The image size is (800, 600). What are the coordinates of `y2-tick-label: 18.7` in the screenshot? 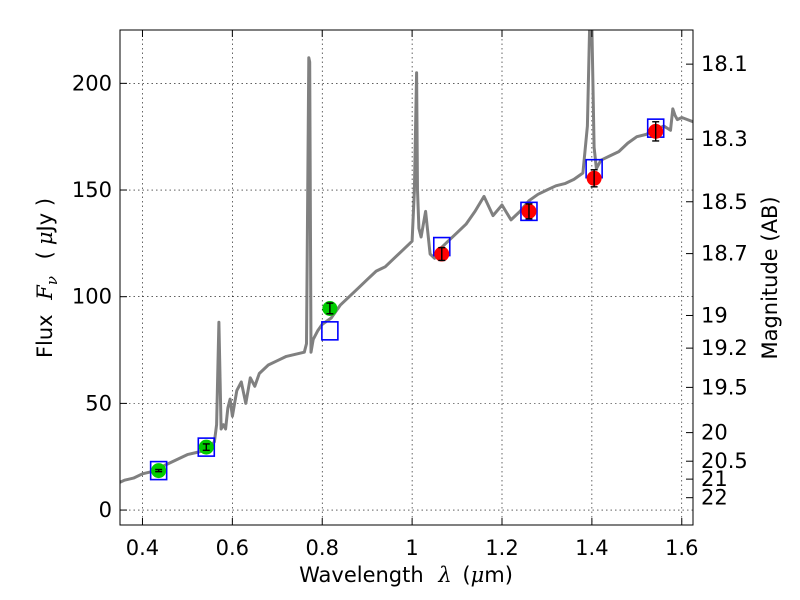 It's located at (724, 254).